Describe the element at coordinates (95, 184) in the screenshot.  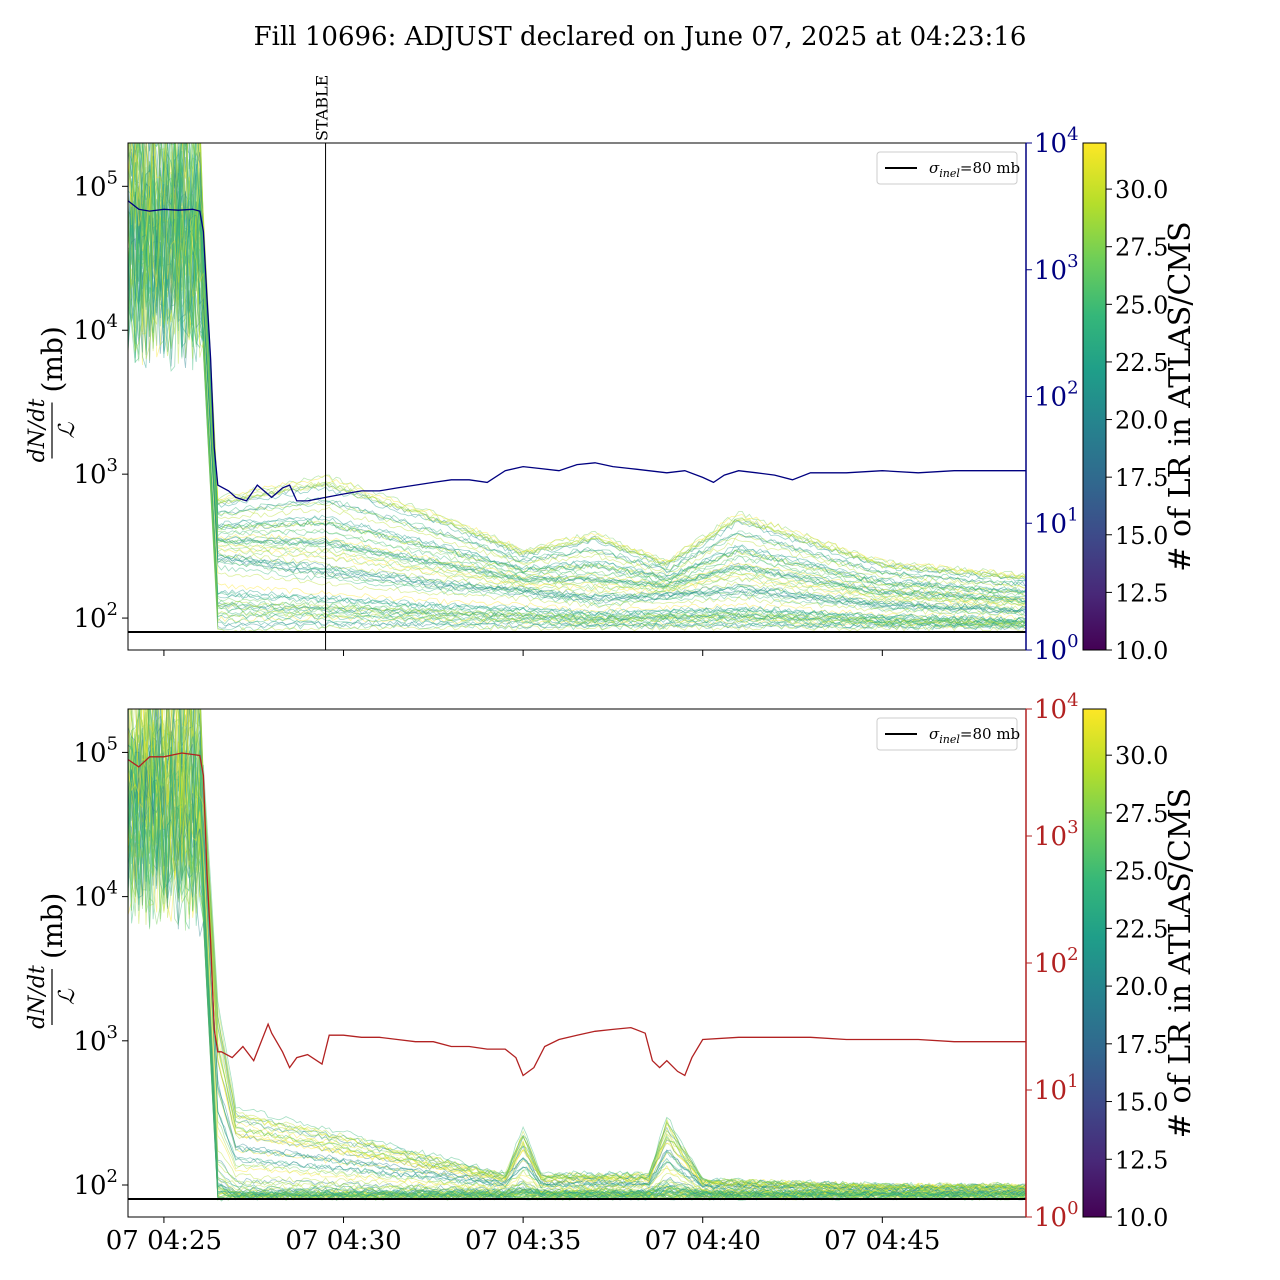
I see `y-tick-label: 10⁵` at that location.